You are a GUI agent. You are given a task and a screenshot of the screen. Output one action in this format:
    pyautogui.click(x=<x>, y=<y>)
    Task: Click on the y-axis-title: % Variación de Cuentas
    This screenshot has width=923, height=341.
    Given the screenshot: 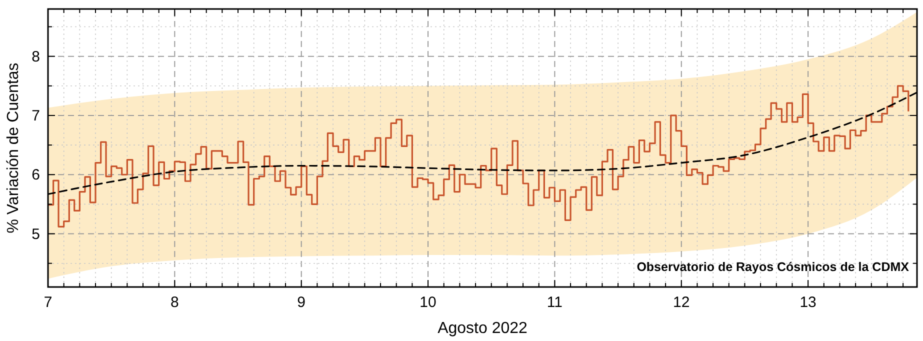 What is the action you would take?
    pyautogui.click(x=13, y=148)
    